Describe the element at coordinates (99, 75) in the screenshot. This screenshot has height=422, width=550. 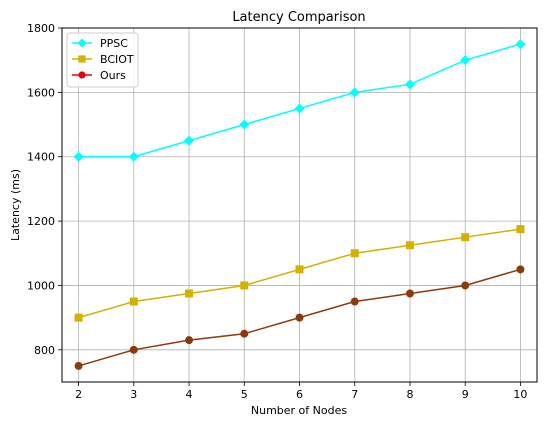
I see `legend-item-ours: Ours` at that location.